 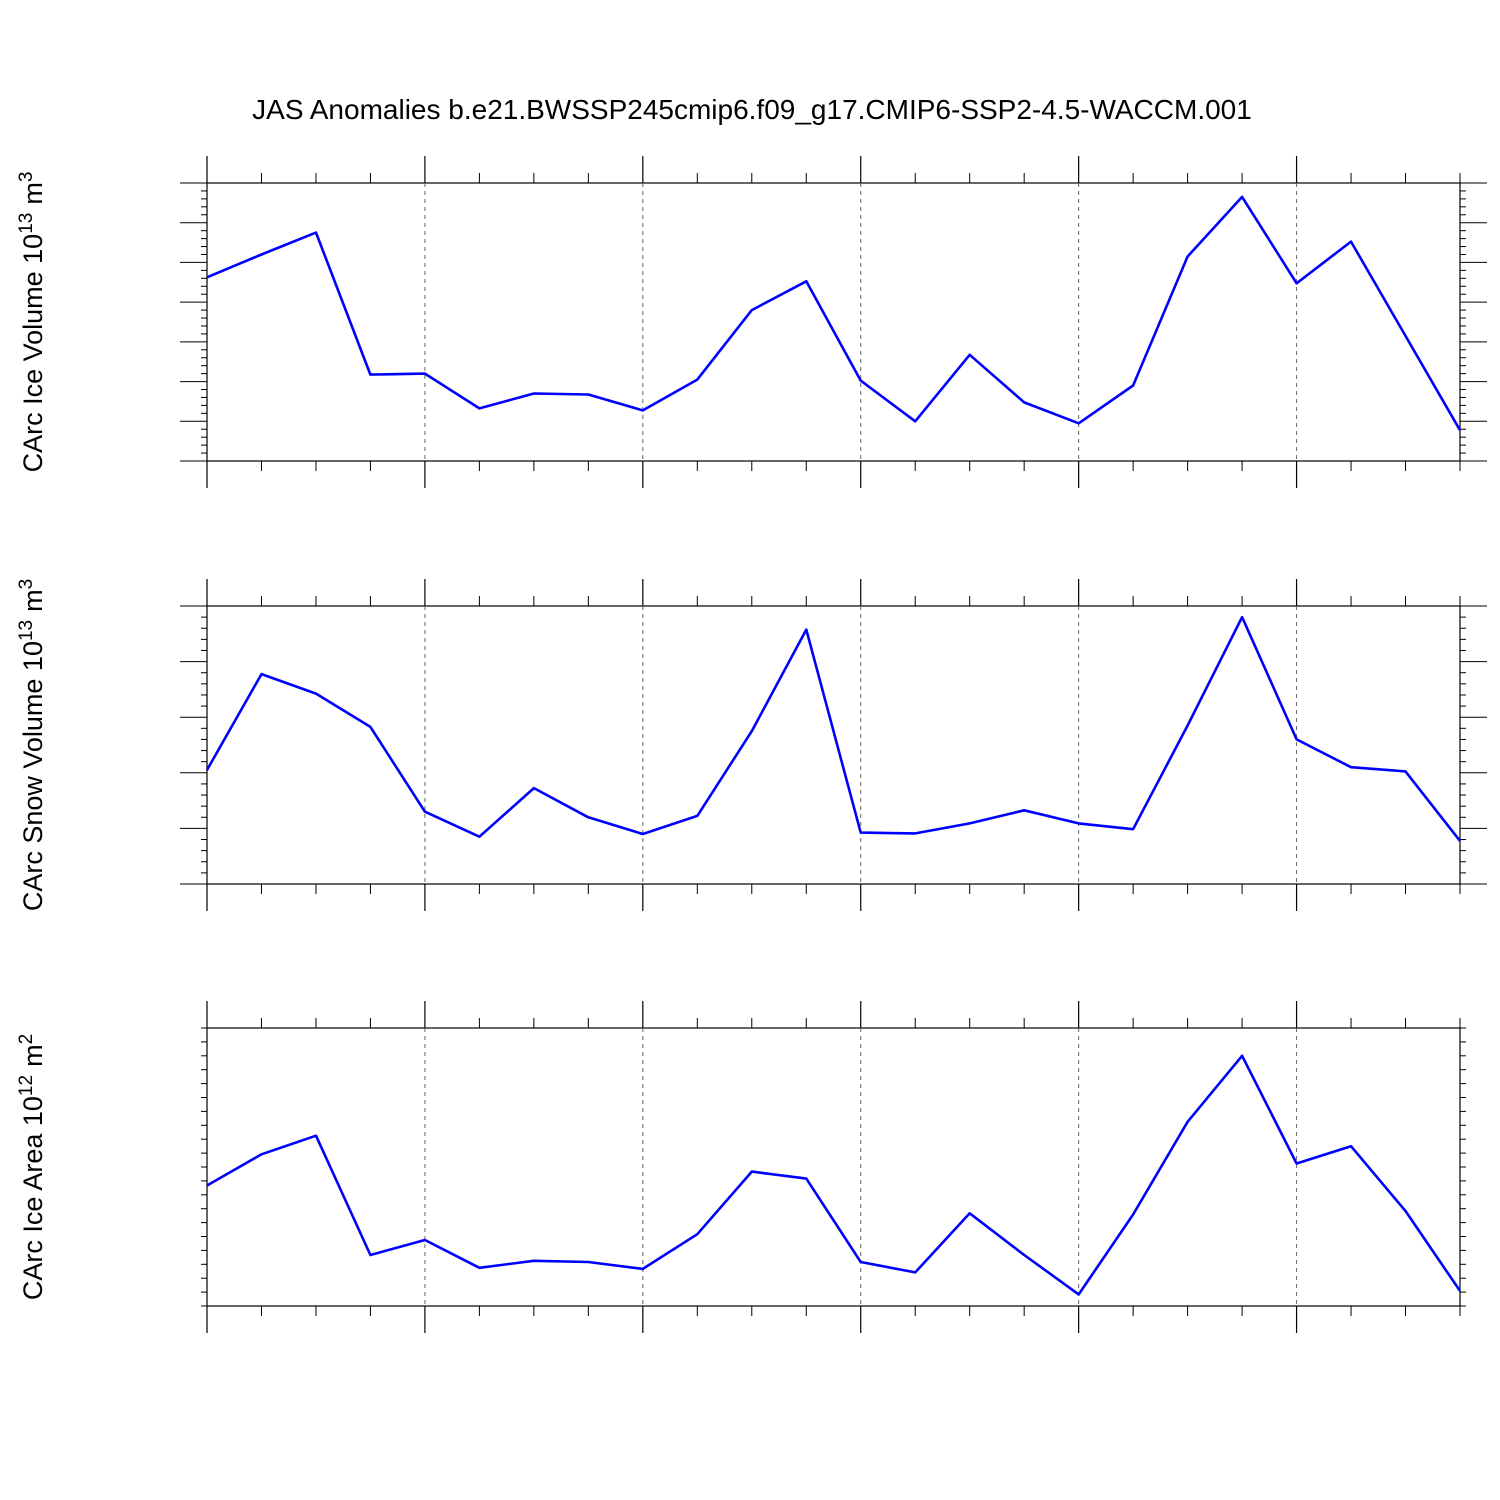 What do you see at coordinates (26, 1085) in the screenshot?
I see `y-axis-label-ylabel-sup: 12` at bounding box center [26, 1085].